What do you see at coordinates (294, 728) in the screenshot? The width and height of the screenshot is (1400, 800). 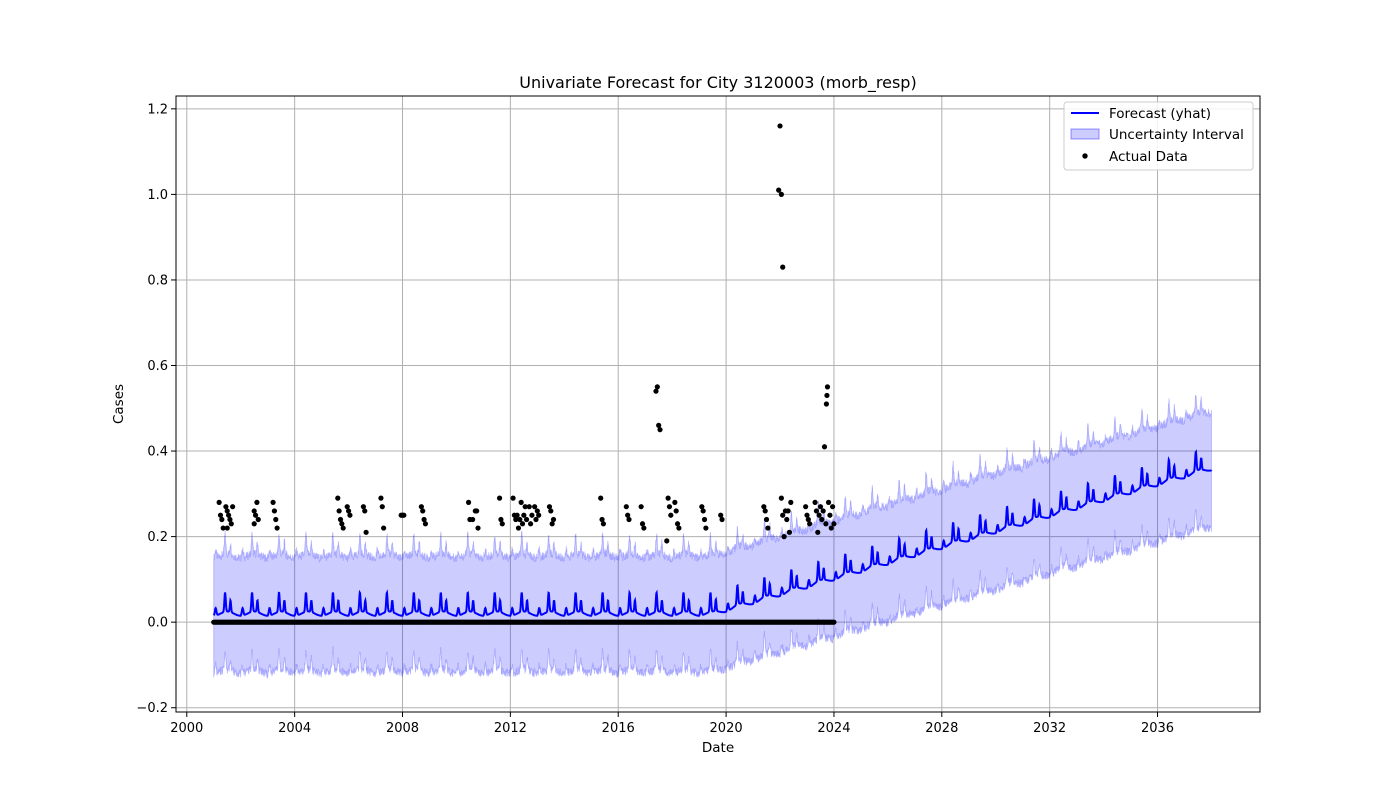 I see `x-tick-label: 2004` at bounding box center [294, 728].